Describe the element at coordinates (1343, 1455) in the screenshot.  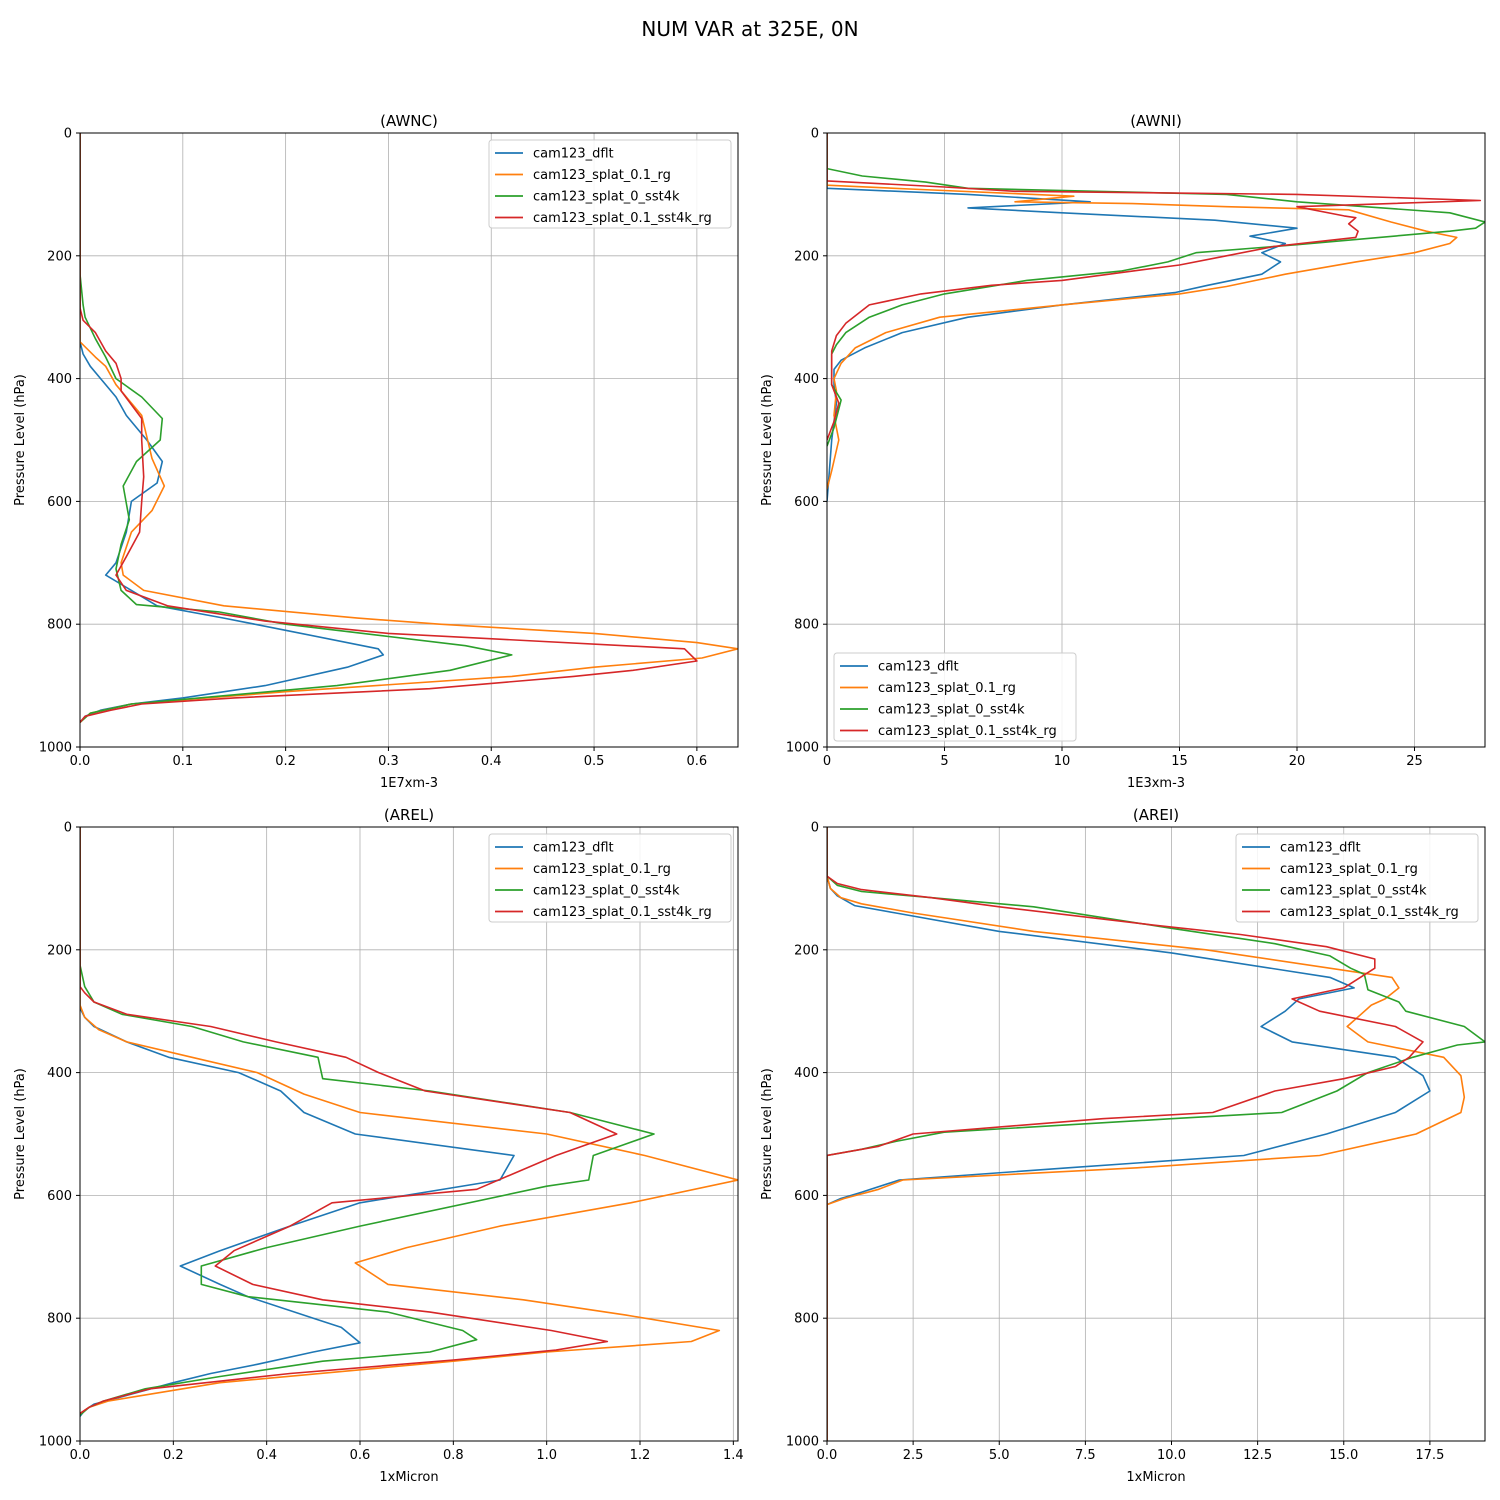
I see `x-tick-label: 15.0` at that location.